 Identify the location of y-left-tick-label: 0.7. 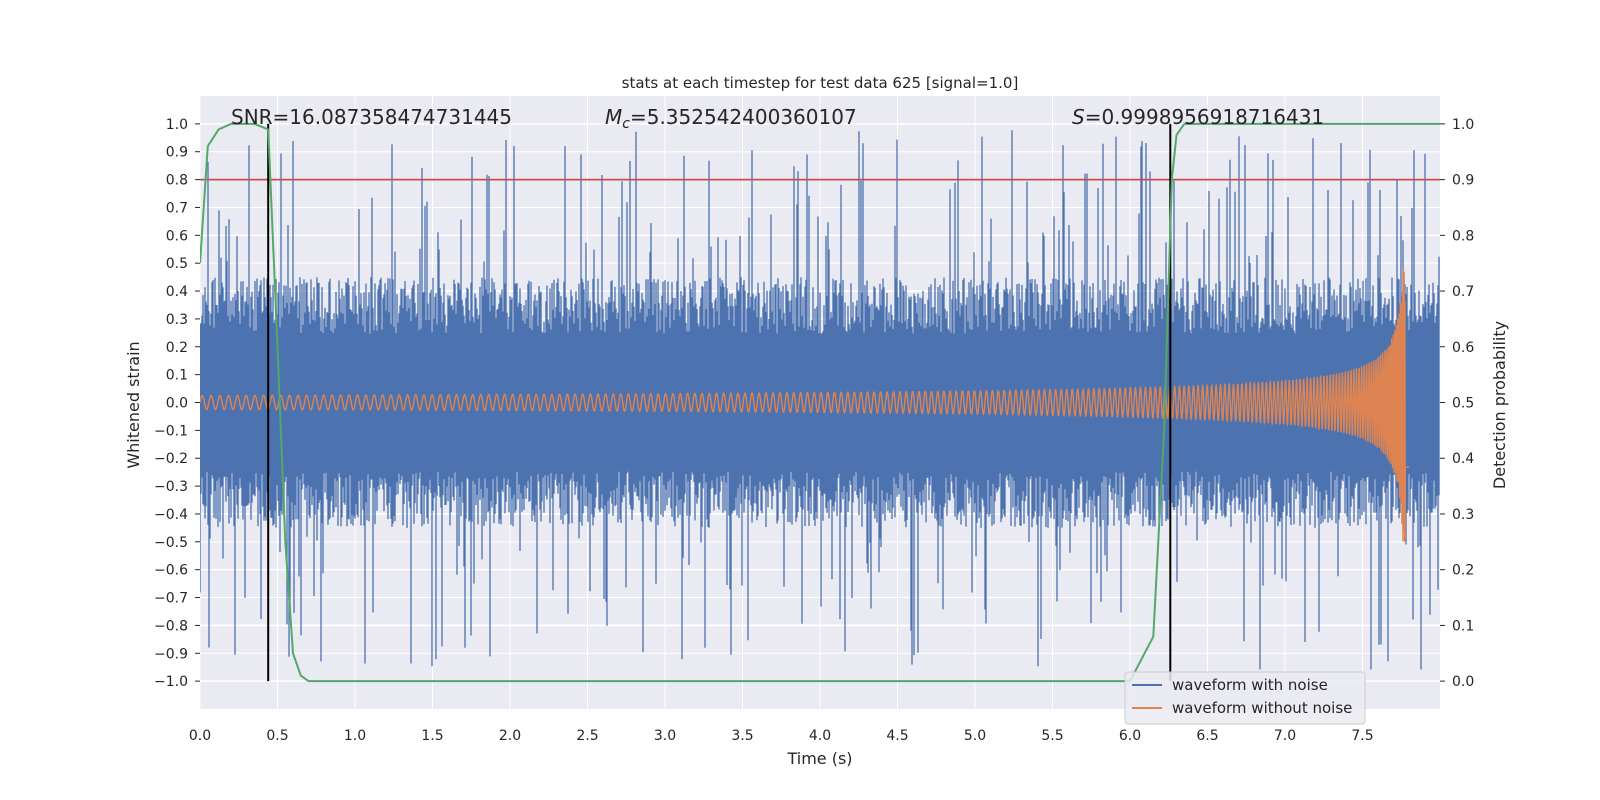
(177, 208).